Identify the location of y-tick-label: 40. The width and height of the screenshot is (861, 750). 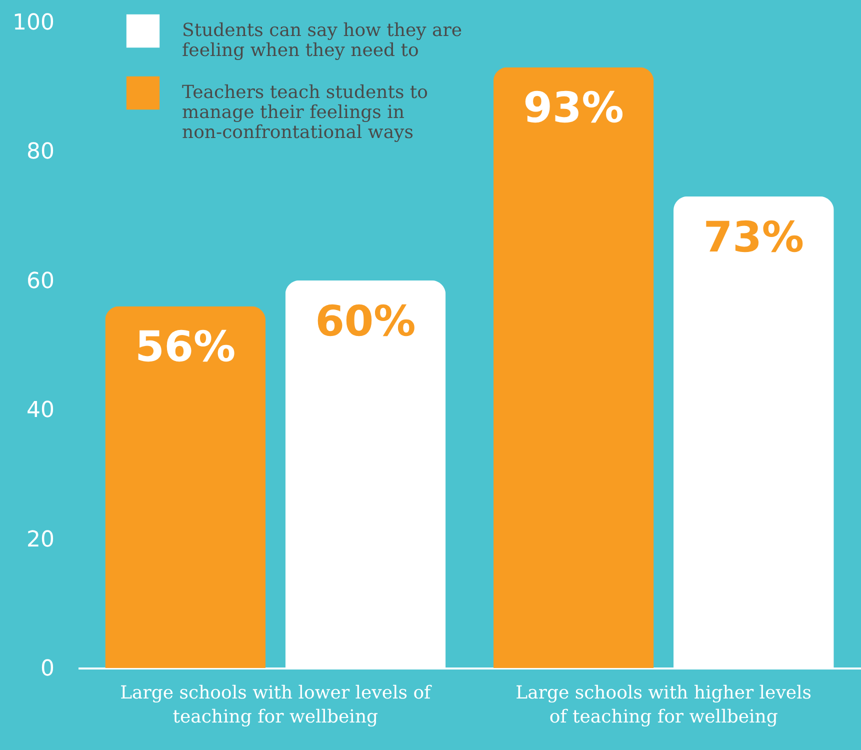
(40, 411).